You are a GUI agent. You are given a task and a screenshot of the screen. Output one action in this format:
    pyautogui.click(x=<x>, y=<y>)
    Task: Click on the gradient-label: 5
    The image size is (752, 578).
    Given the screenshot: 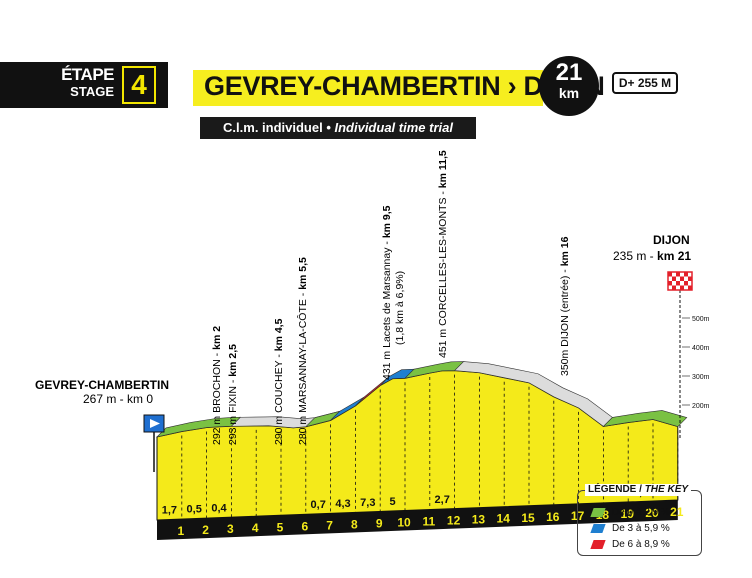 What is the action you would take?
    pyautogui.click(x=393, y=502)
    